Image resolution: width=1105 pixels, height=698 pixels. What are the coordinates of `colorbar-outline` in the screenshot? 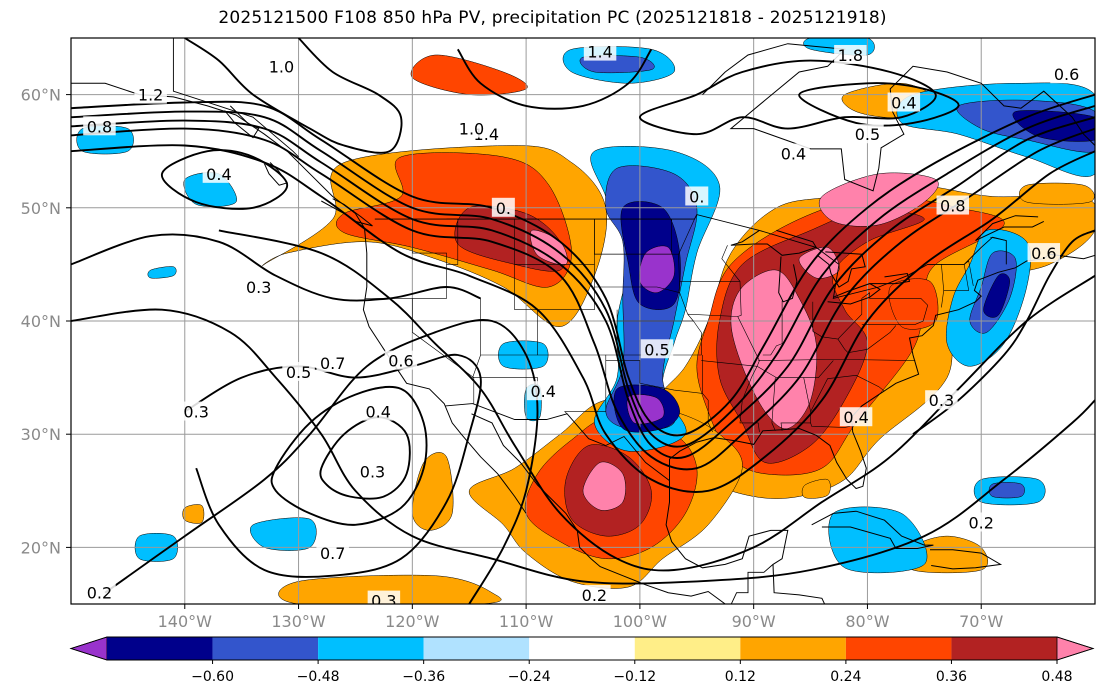 It's located at (582, 648).